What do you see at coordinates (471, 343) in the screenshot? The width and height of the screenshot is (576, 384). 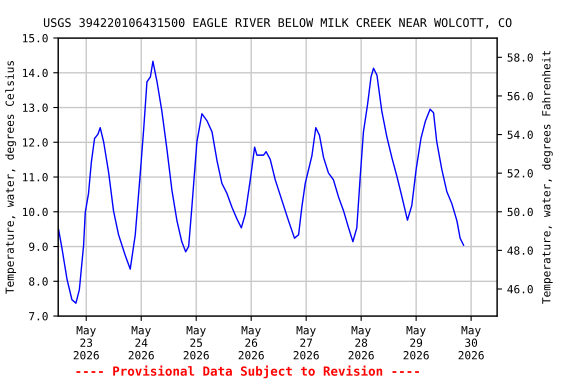 I see `x-tick-label: May 30 2026` at bounding box center [471, 343].